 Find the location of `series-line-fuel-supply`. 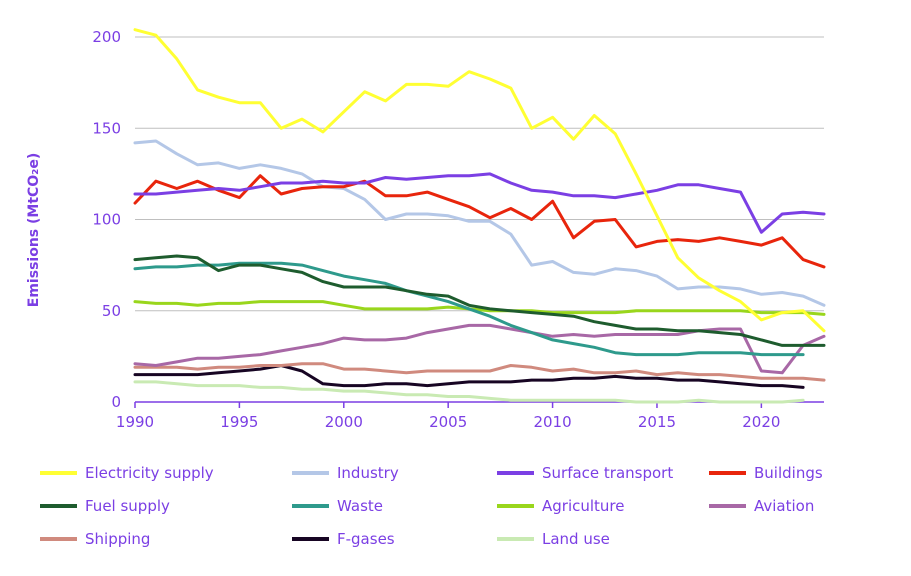

series-line-fuel-supply is located at coordinates (479, 300).